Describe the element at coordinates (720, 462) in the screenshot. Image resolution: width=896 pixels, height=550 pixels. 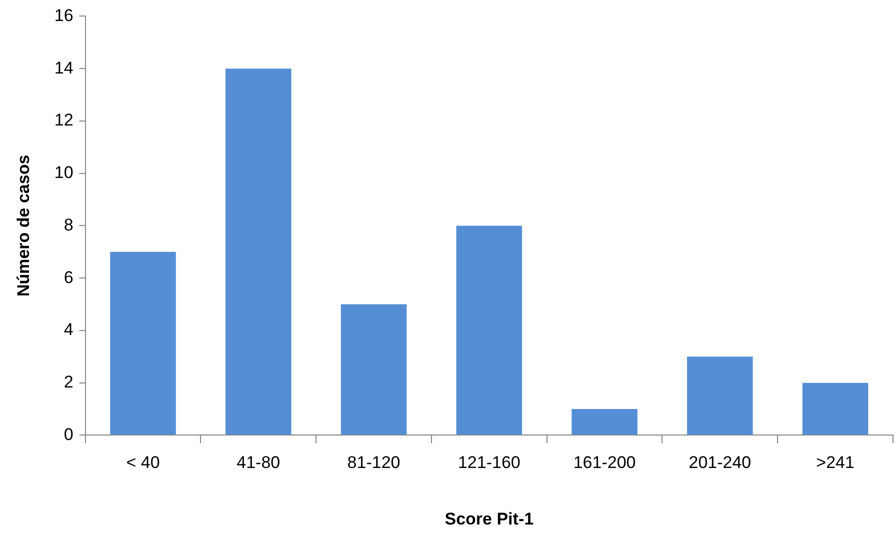
I see `x-tick-label: 201-240` at that location.